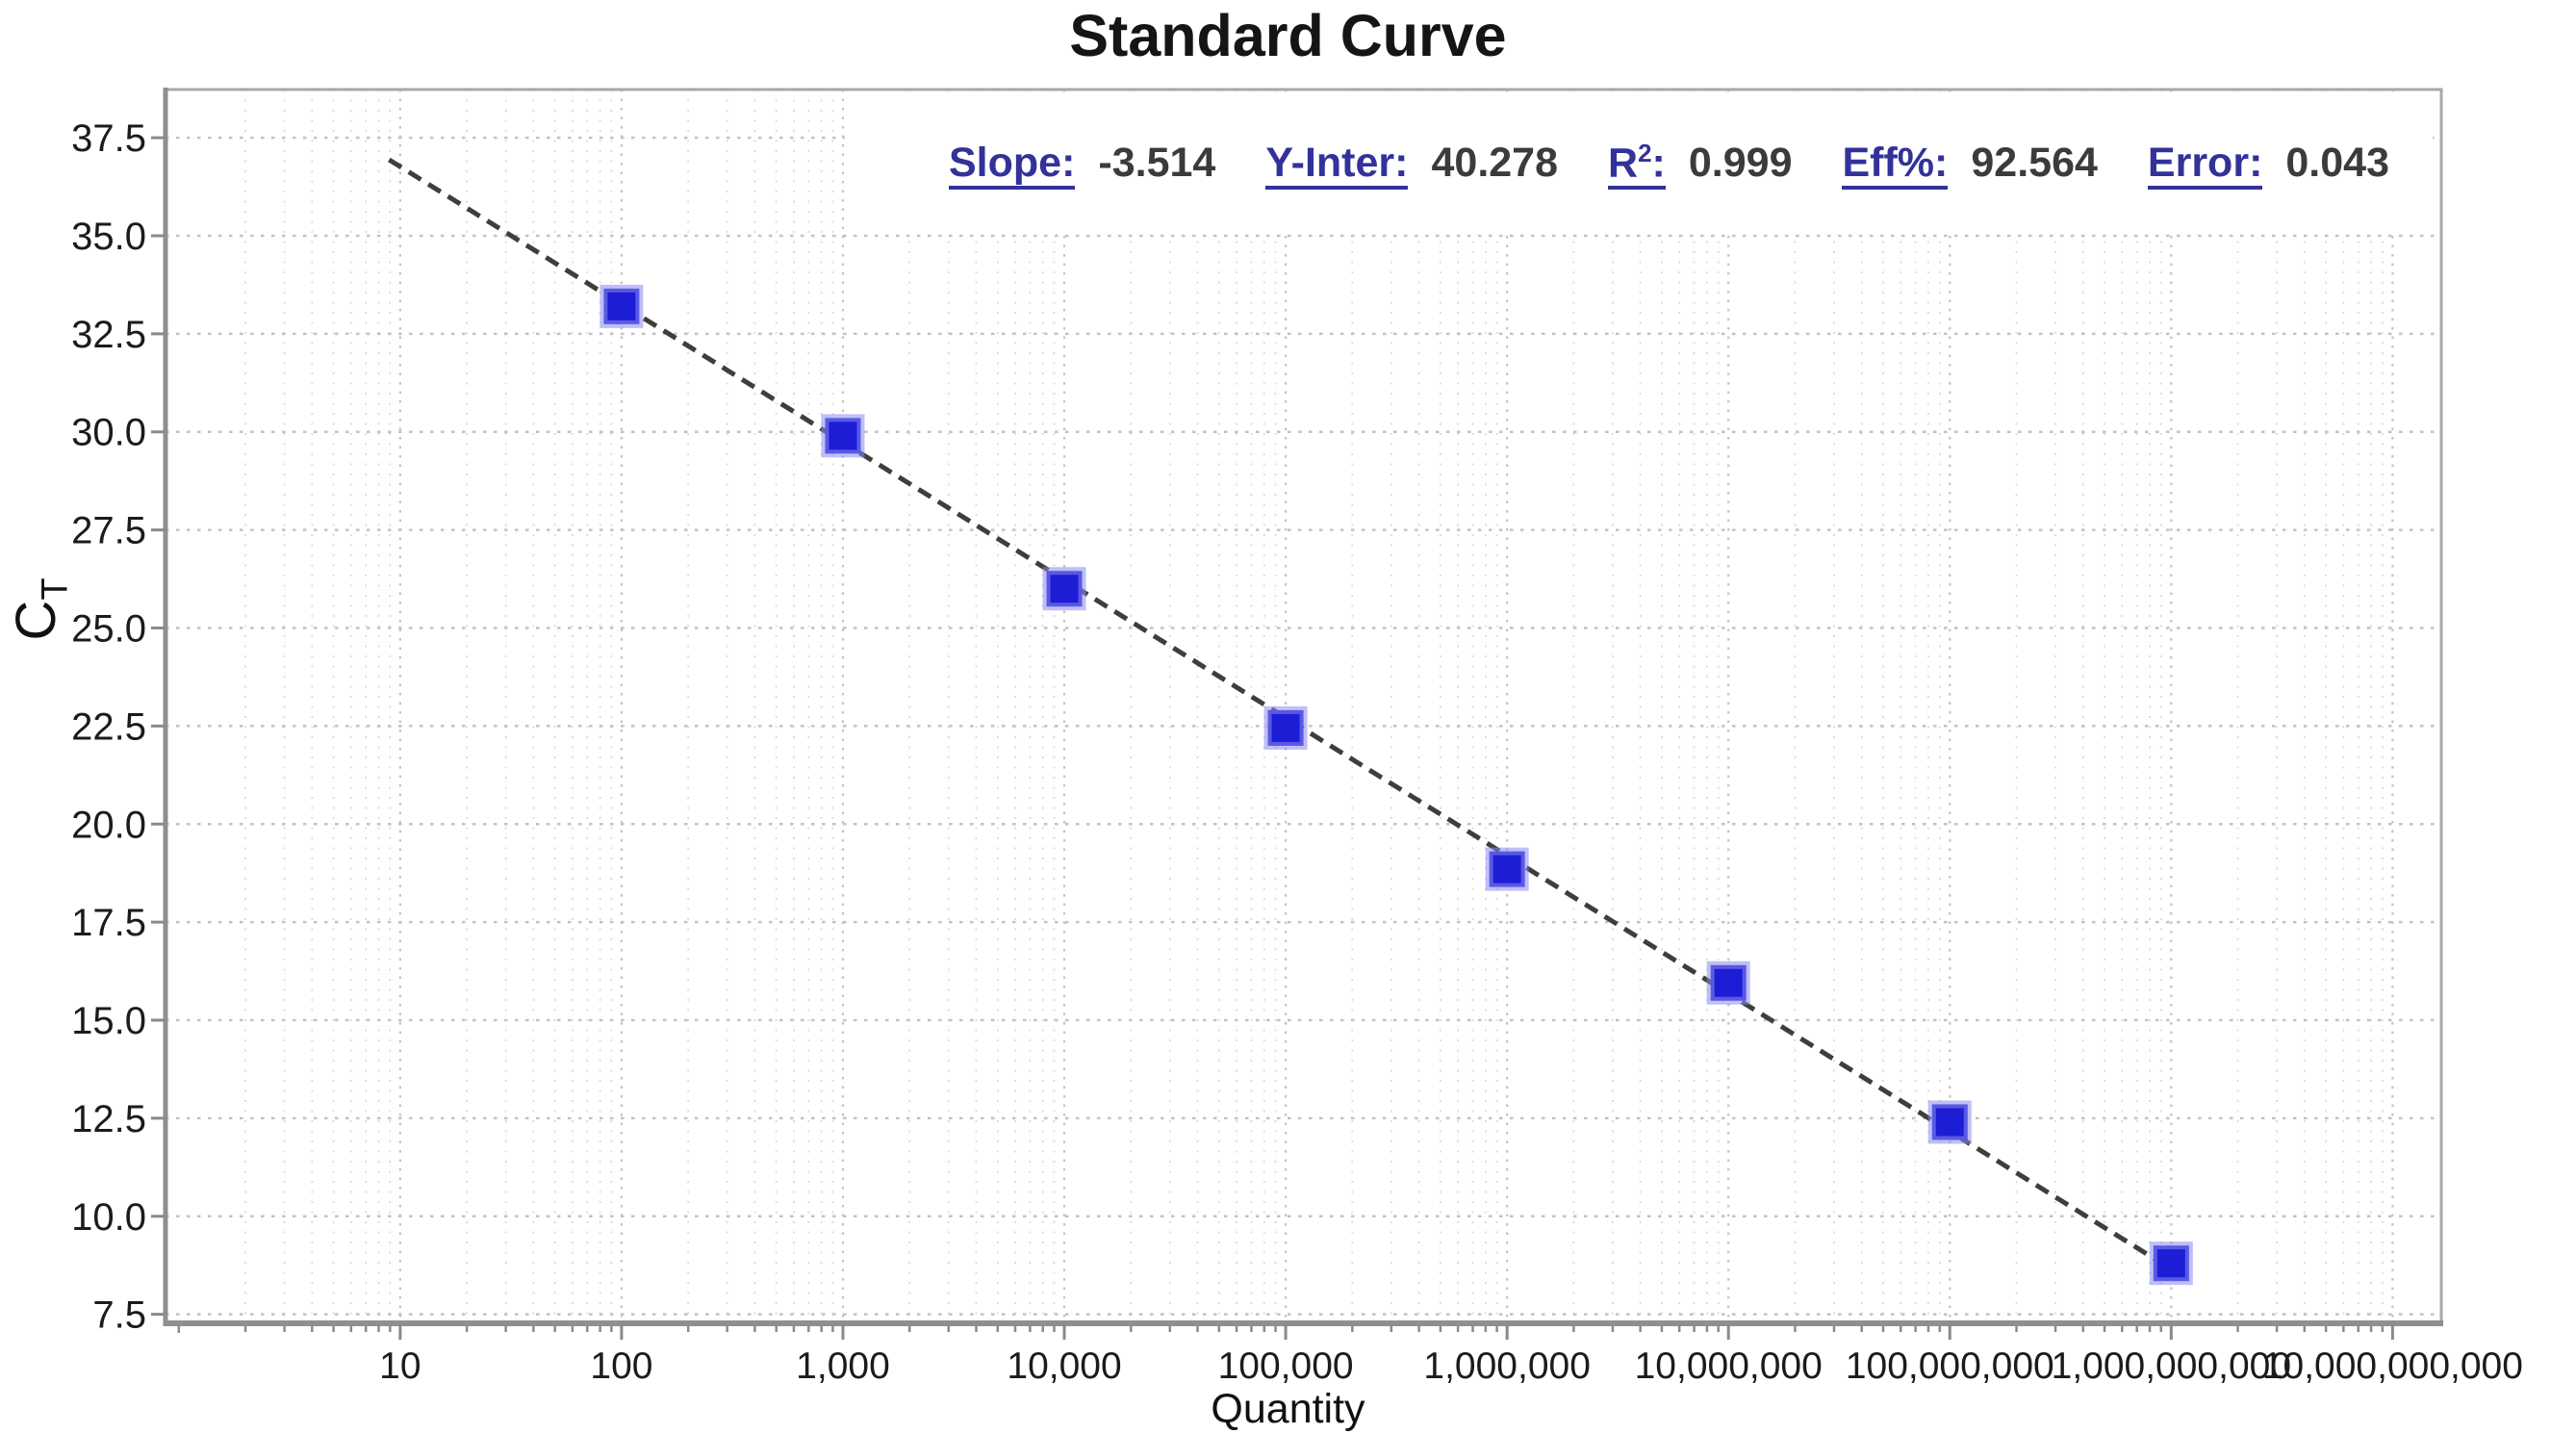 Image resolution: width=2576 pixels, height=1434 pixels. I want to click on y-tick-label: 27.5, so click(108, 531).